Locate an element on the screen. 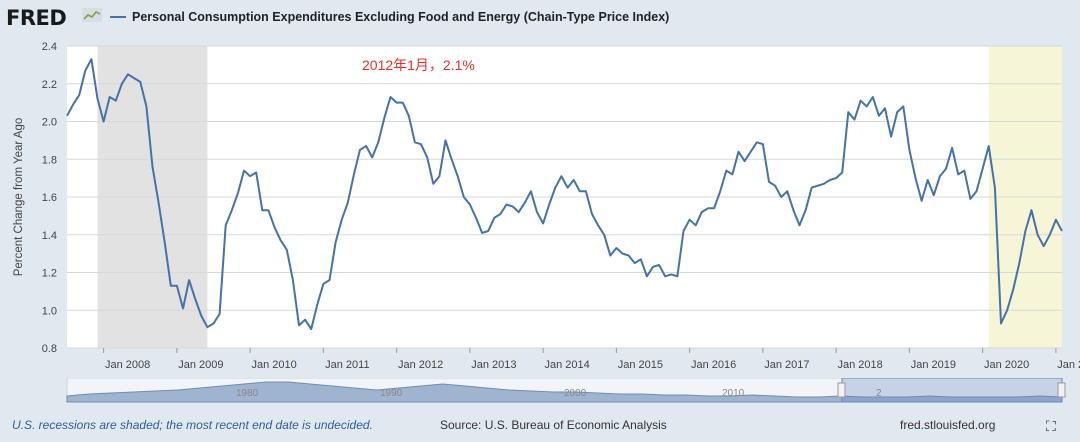 This screenshot has height=442, width=1080. y-tick-label: 1.2 is located at coordinates (49, 274).